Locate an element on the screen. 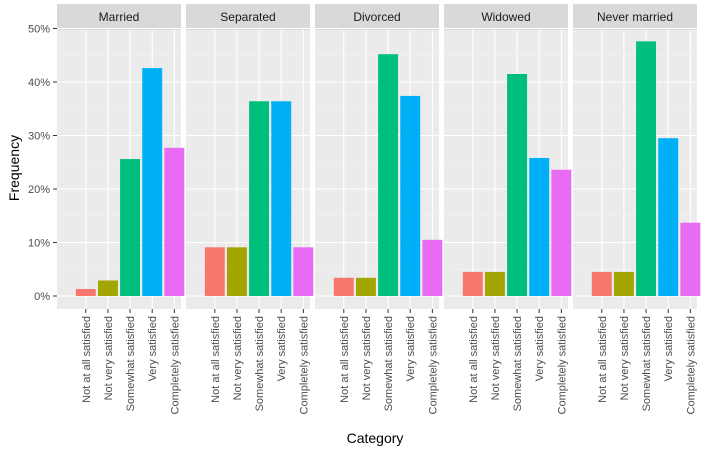  facet-strip-label: Divorced is located at coordinates (376, 17).